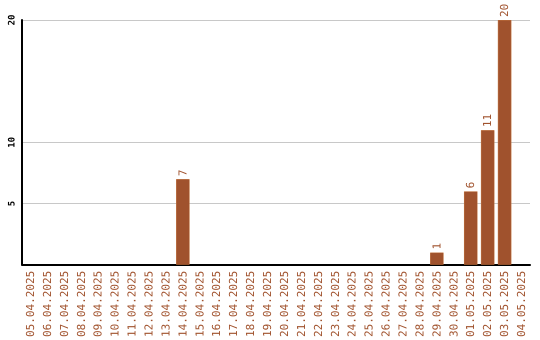 The height and width of the screenshot is (340, 540). Describe the element at coordinates (437, 246) in the screenshot. I see `data-label: 1` at that location.